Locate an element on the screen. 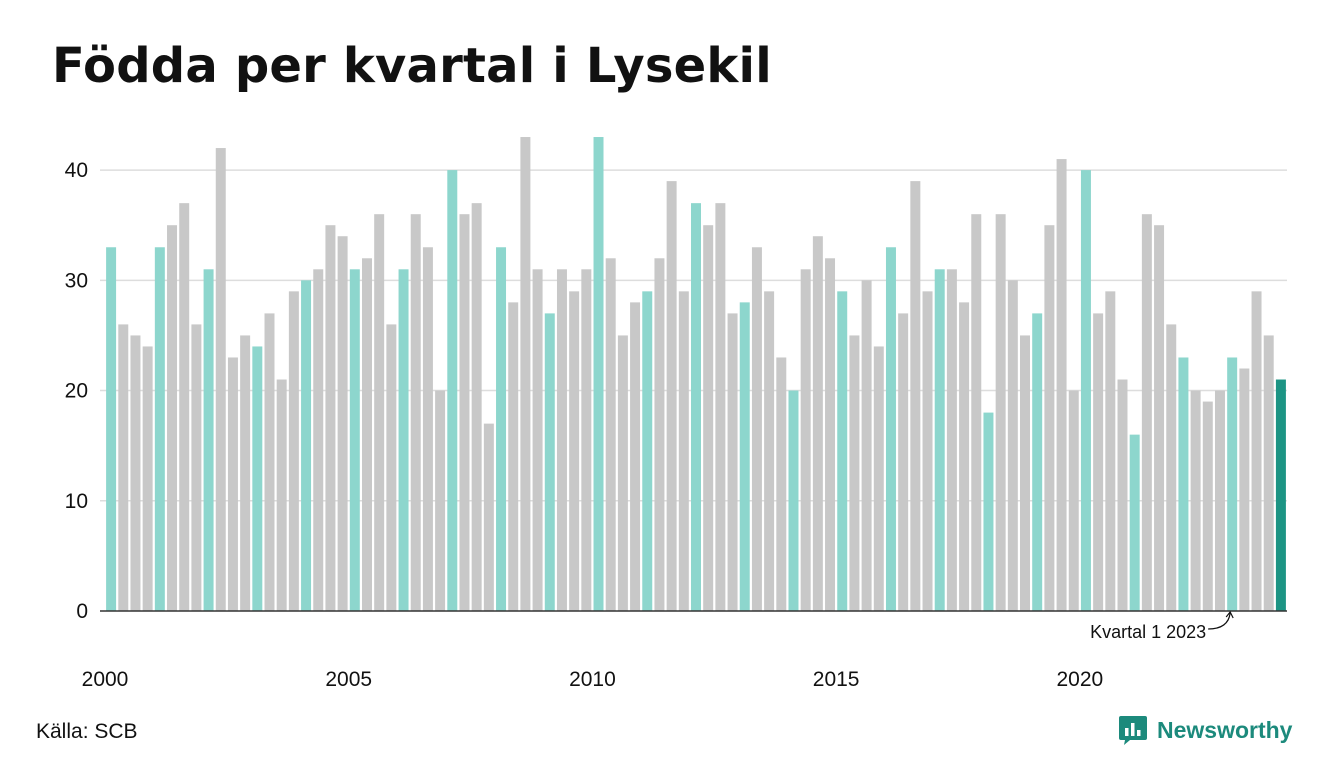  x-tick-label: 2010 is located at coordinates (592, 679).